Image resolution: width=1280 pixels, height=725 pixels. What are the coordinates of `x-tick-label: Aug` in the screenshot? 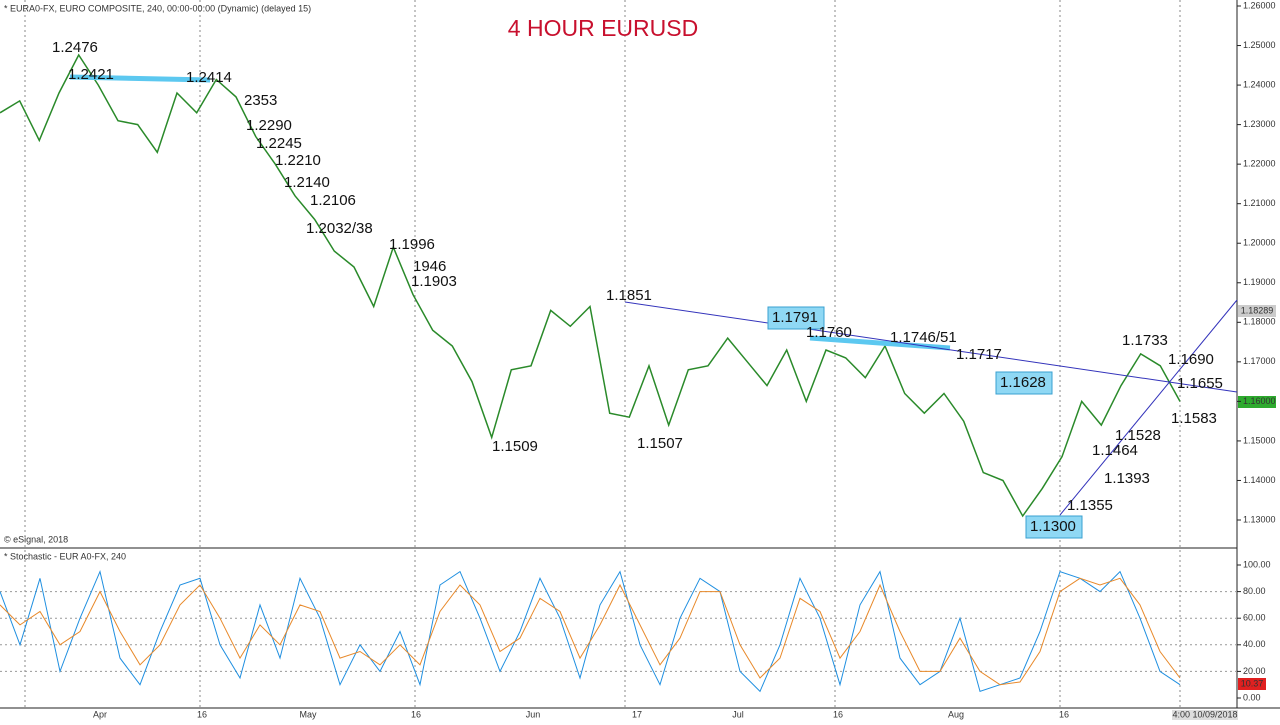 It's located at (956, 714).